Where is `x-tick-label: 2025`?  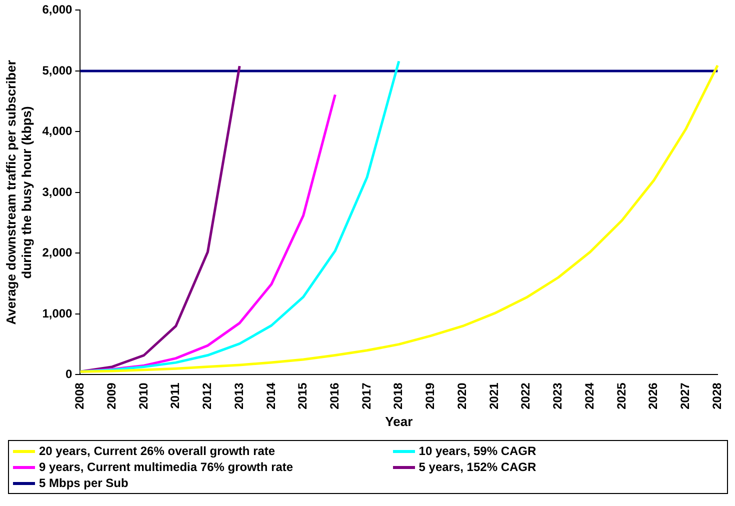 x-tick-label: 2025 is located at coordinates (621, 396).